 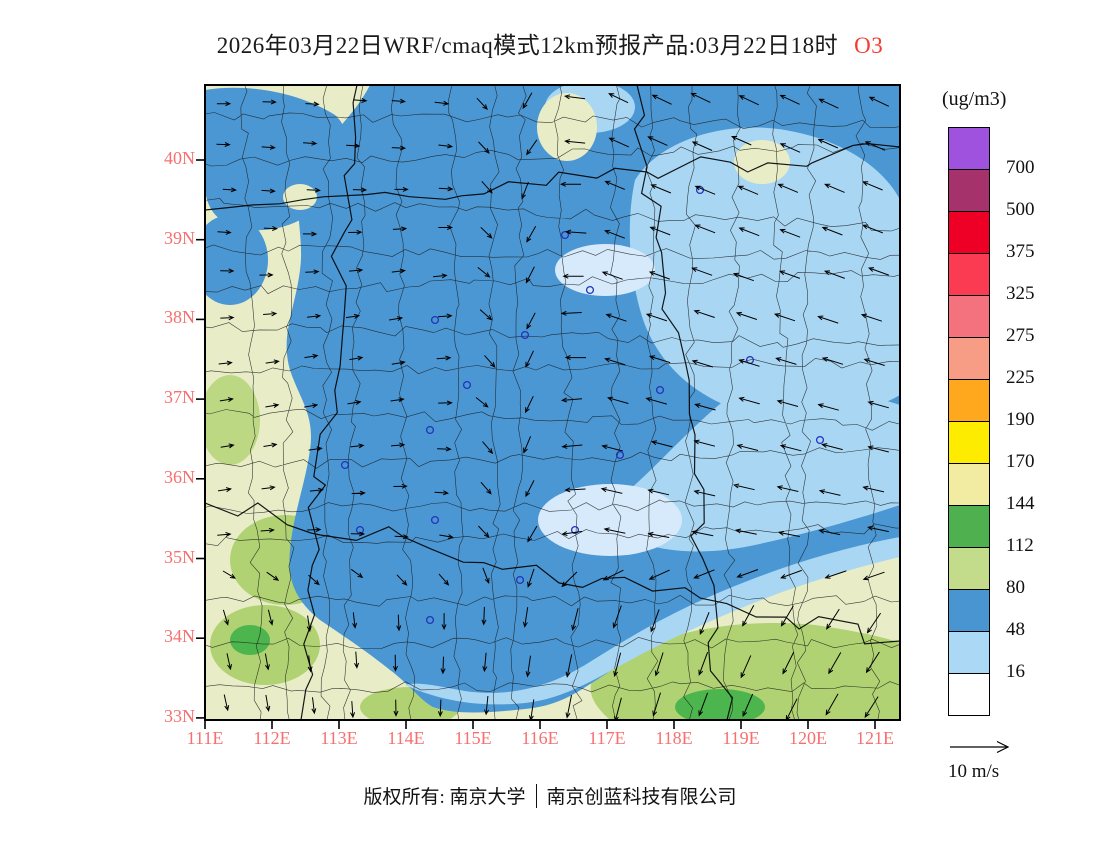 What do you see at coordinates (641, 797) in the screenshot?
I see `copyright-right: 南京创蓝科技有限公司` at bounding box center [641, 797].